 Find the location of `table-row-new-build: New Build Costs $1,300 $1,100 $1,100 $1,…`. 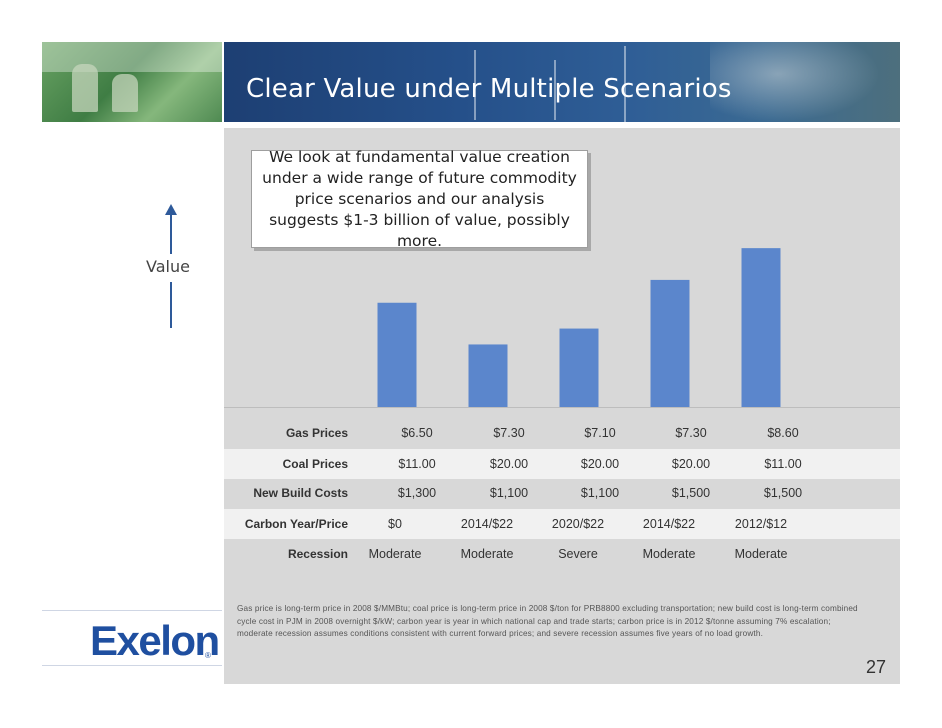

table-row-new-build: New Build Costs $1,300 $1,100 $1,100 $1,… is located at coordinates (562, 493).